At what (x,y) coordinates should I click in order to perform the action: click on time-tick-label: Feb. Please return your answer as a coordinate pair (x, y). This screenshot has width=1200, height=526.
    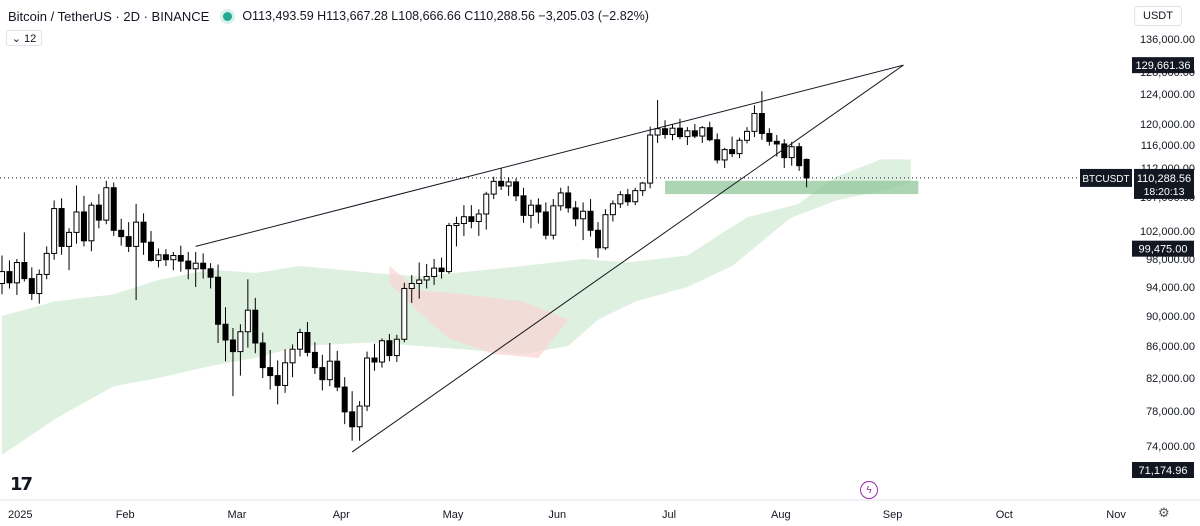
    Looking at the image, I should click on (125, 515).